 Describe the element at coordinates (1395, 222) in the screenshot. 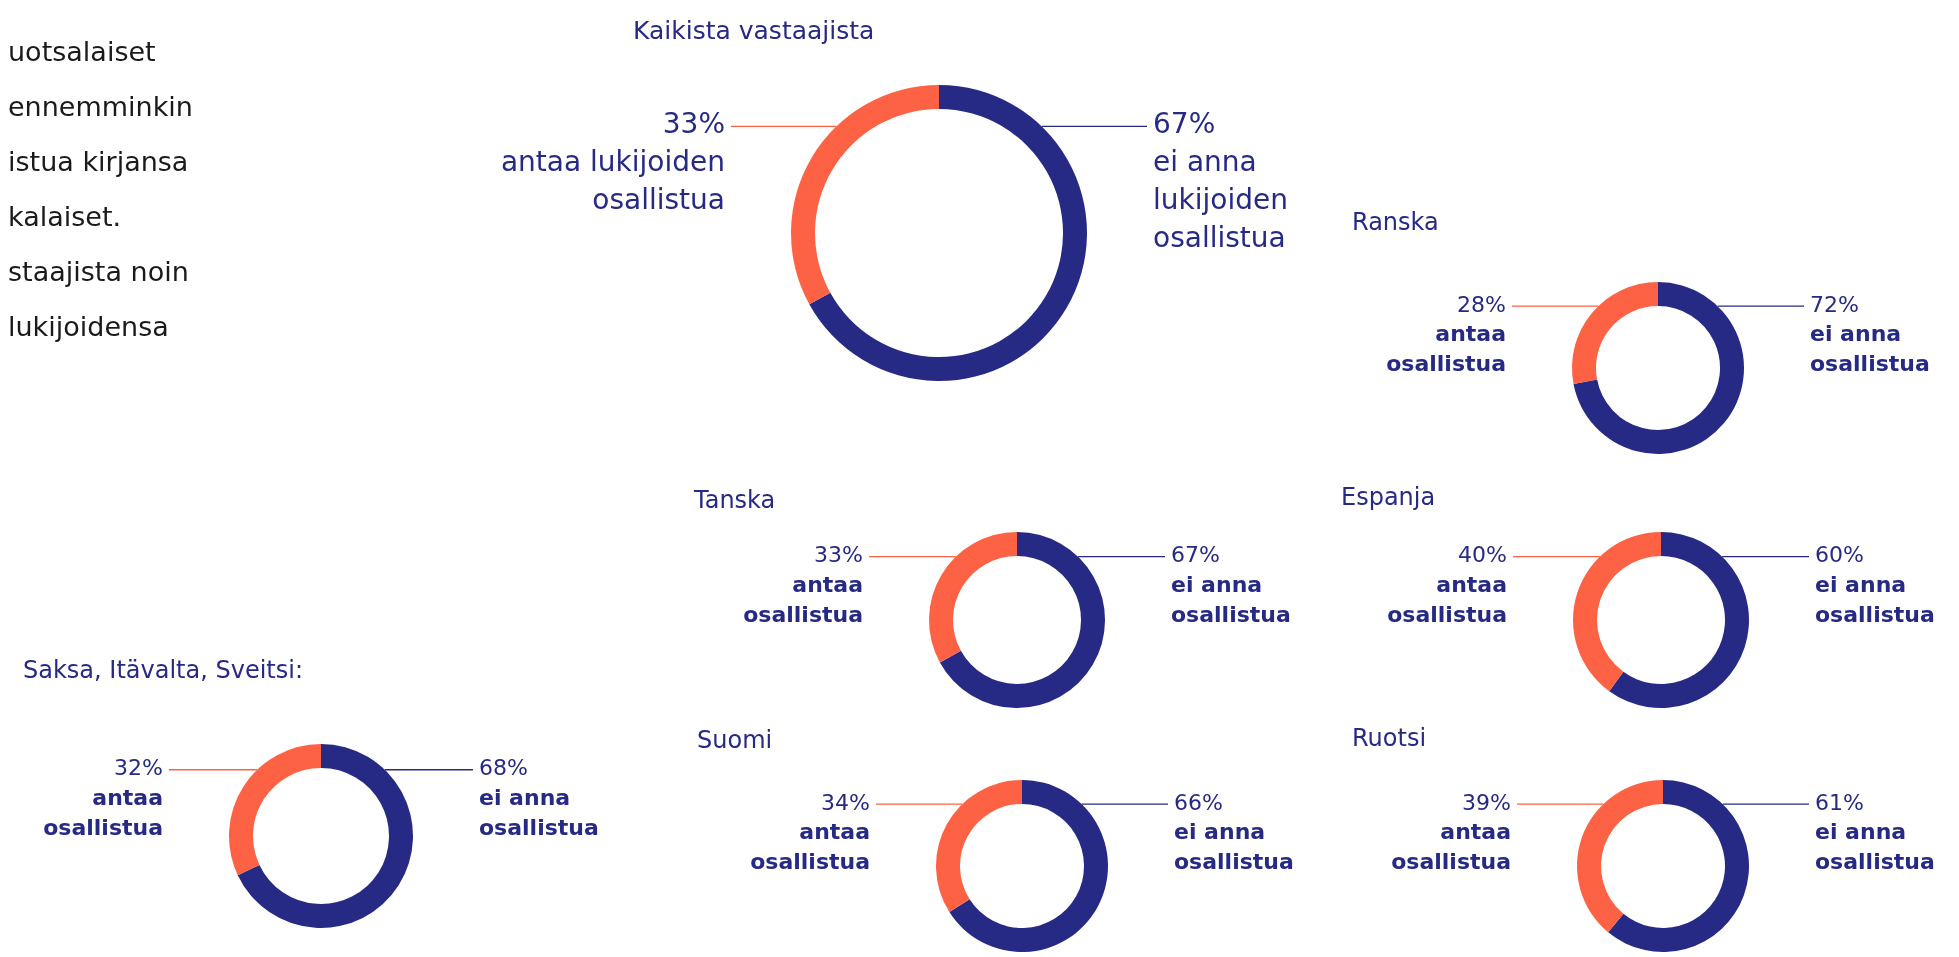

I see `chart-title: Ranska` at that location.